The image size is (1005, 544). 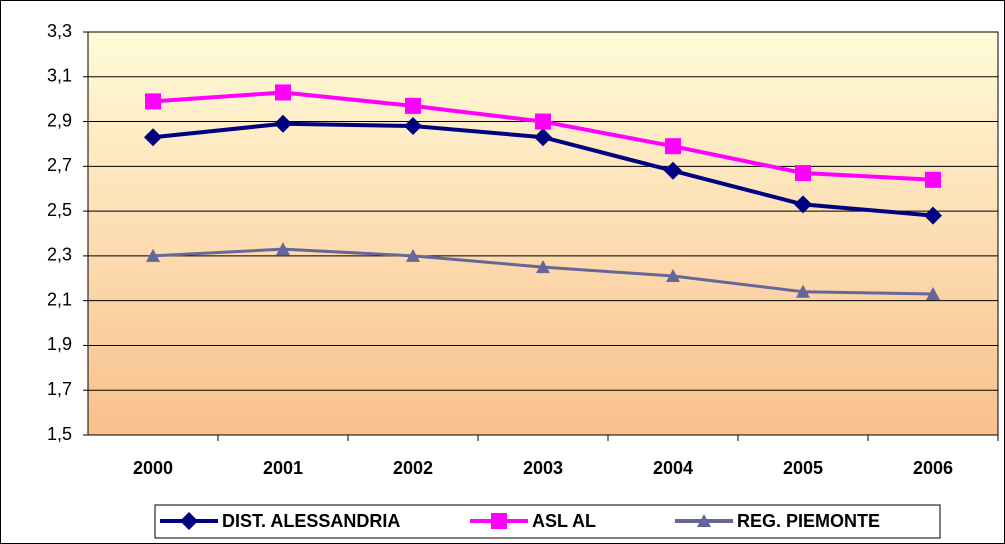 I want to click on y-tick-label: 1,5, so click(x=59, y=434).